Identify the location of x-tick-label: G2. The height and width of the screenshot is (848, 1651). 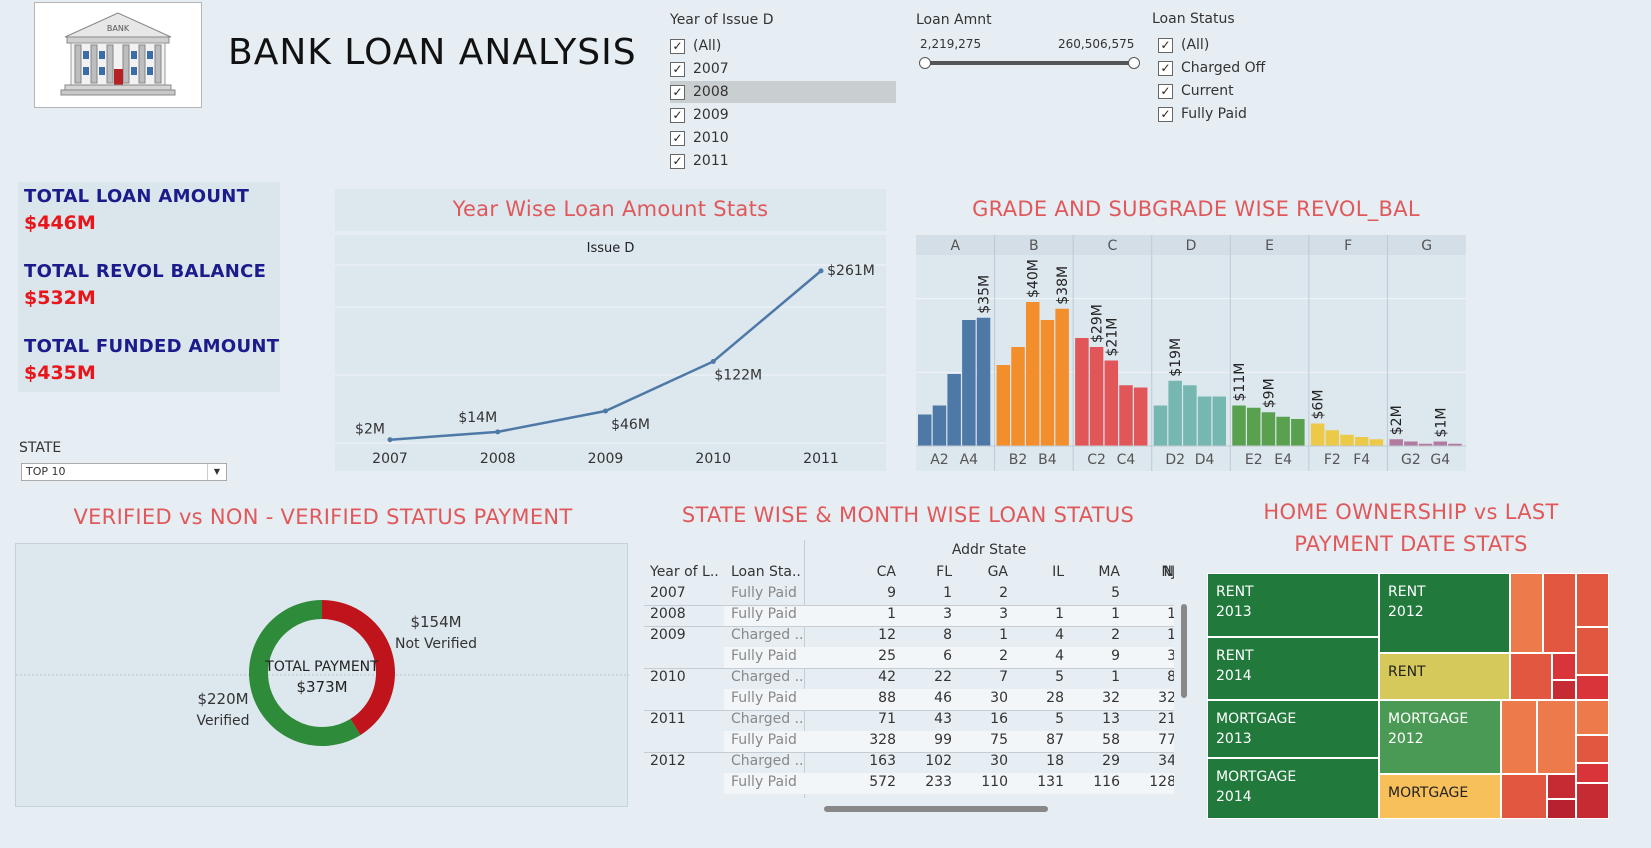
(1411, 460).